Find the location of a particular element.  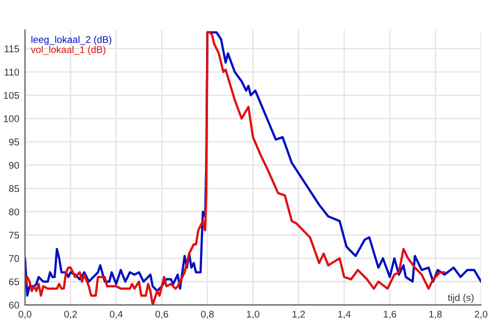

y-tick-label: 100 is located at coordinates (12, 118).